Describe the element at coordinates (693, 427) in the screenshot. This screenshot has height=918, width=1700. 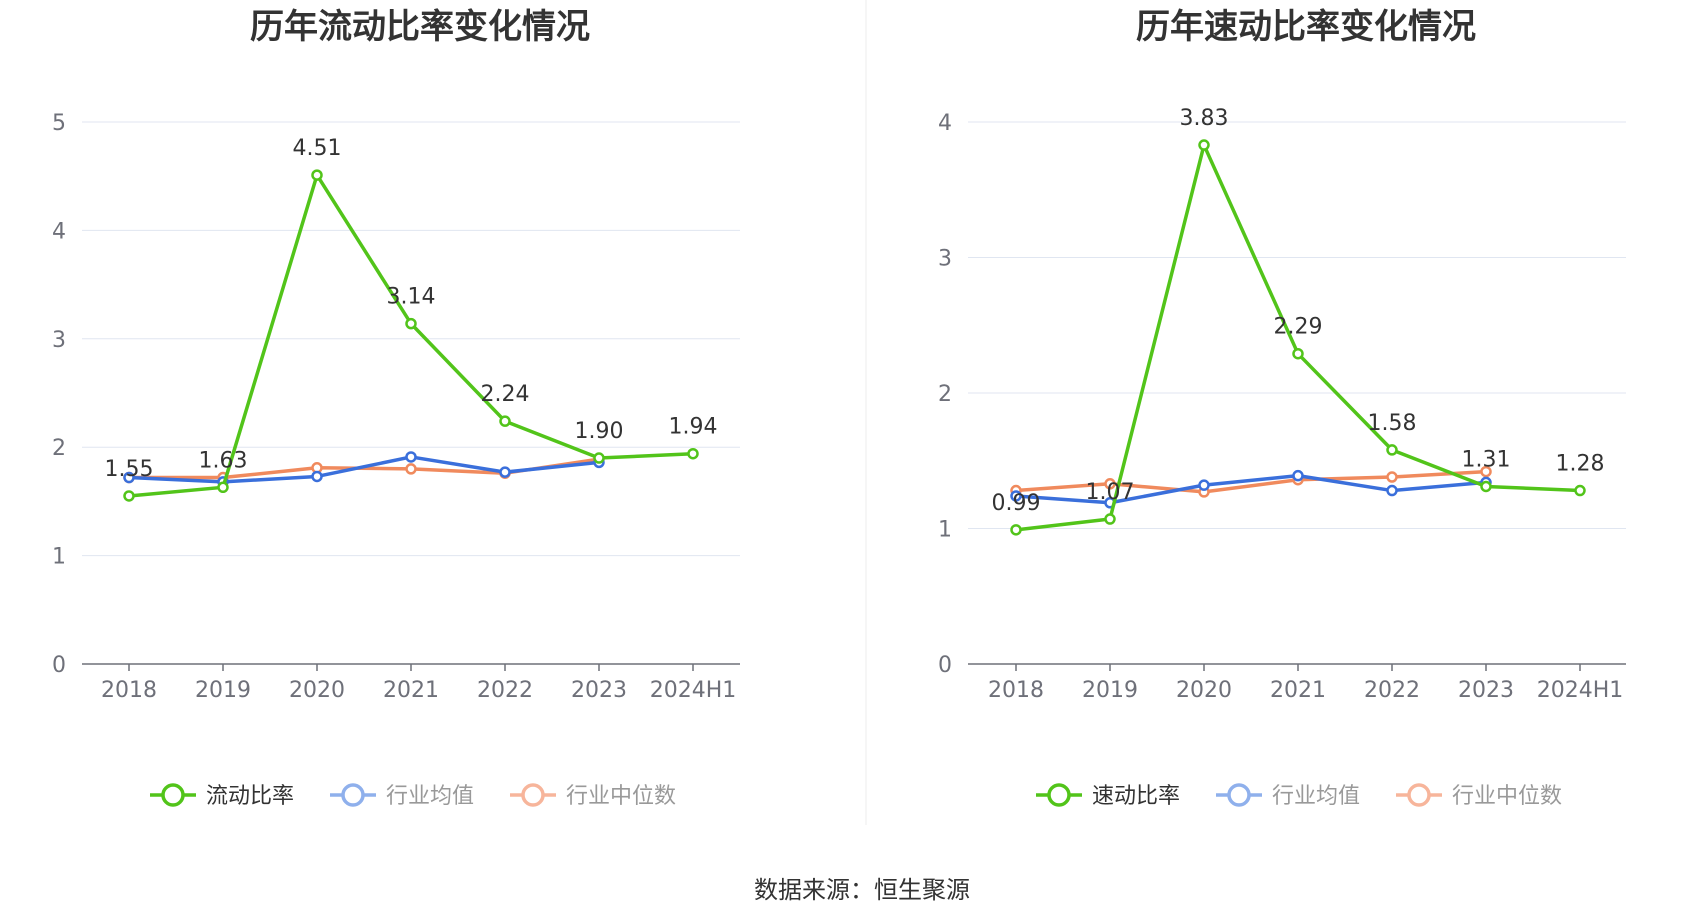
I see `data-label: 1.94` at that location.